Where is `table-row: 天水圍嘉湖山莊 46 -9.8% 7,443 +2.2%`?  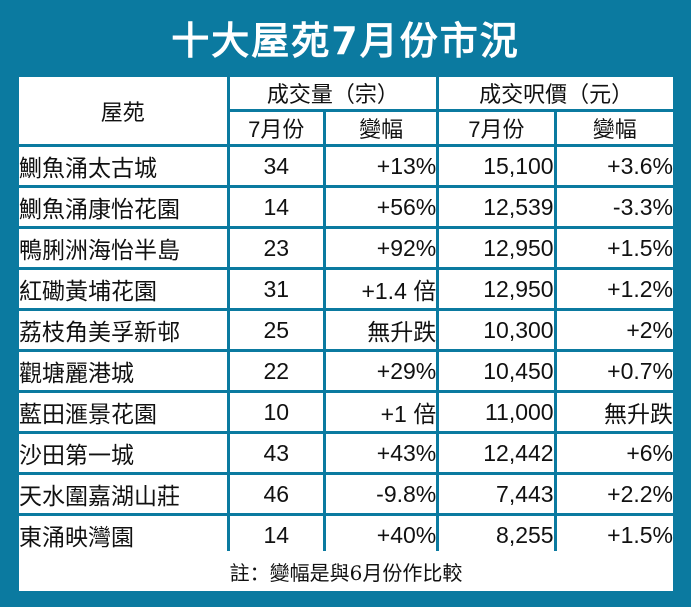
table-row: 天水圍嘉湖山莊 46 -9.8% 7,443 +2.2% is located at coordinates (346, 494).